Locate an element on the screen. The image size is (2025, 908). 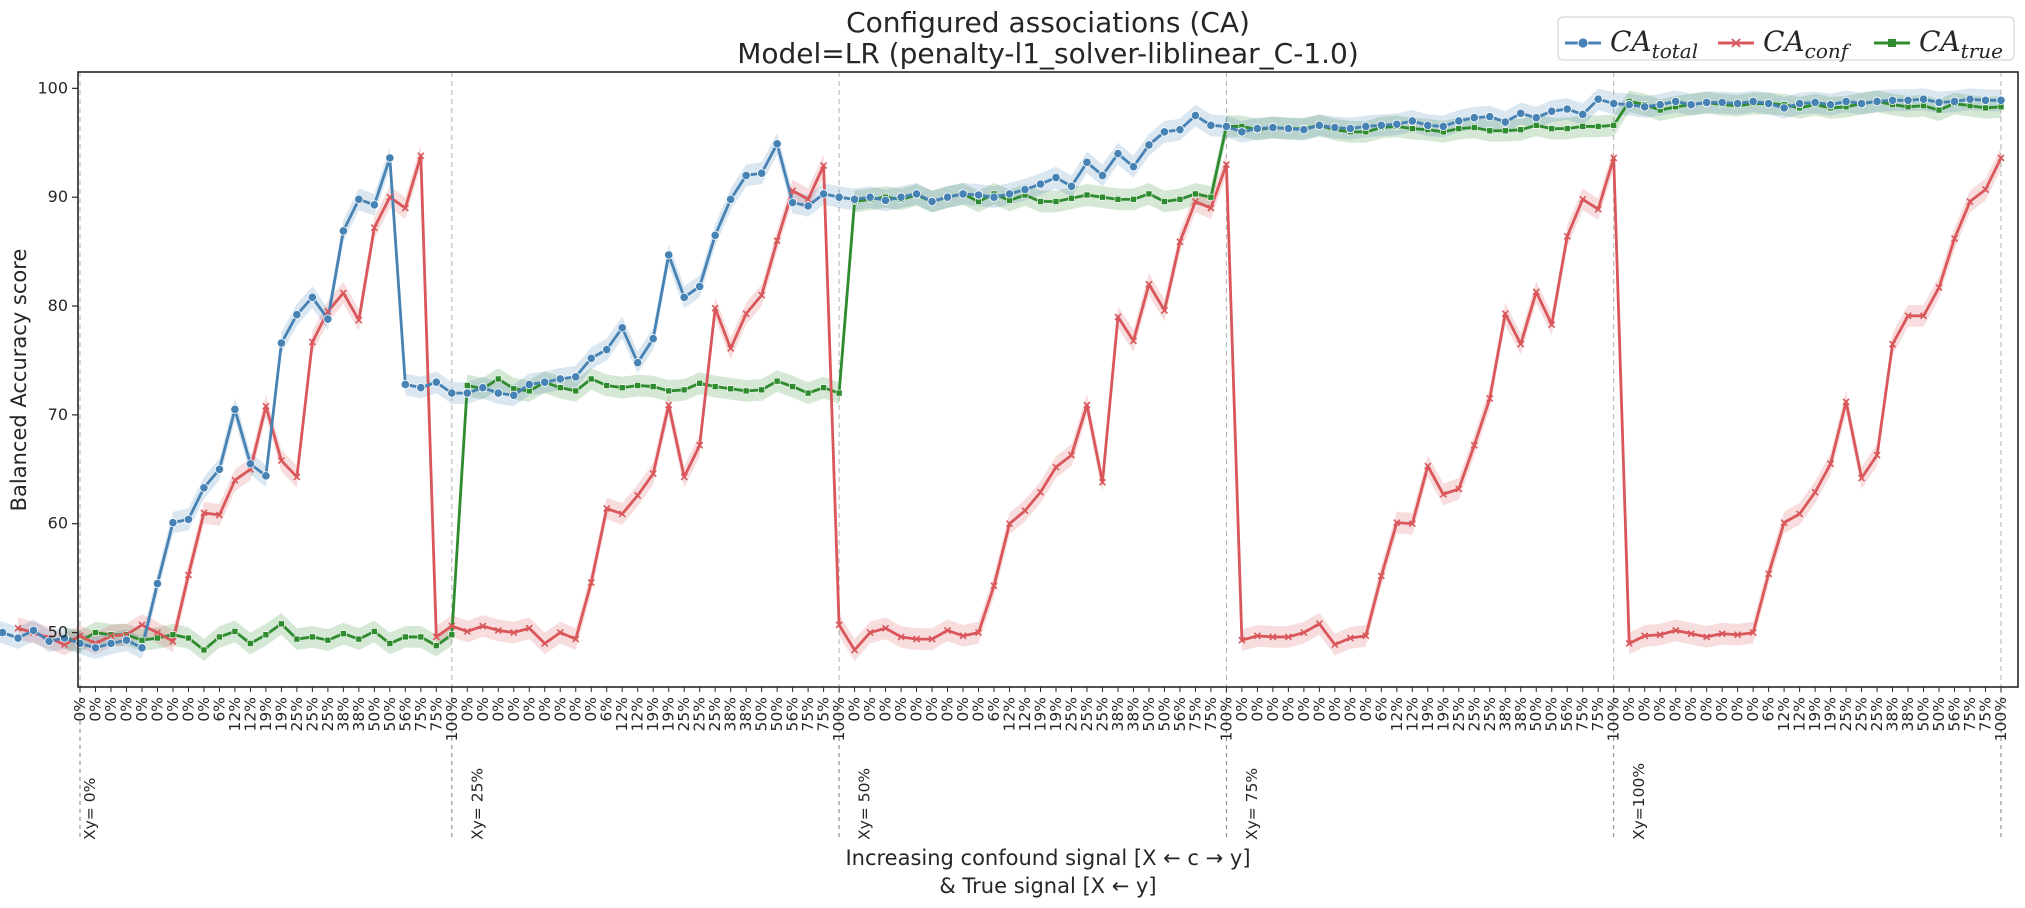
x-tick-label: 6% is located at coordinates (994, 709).